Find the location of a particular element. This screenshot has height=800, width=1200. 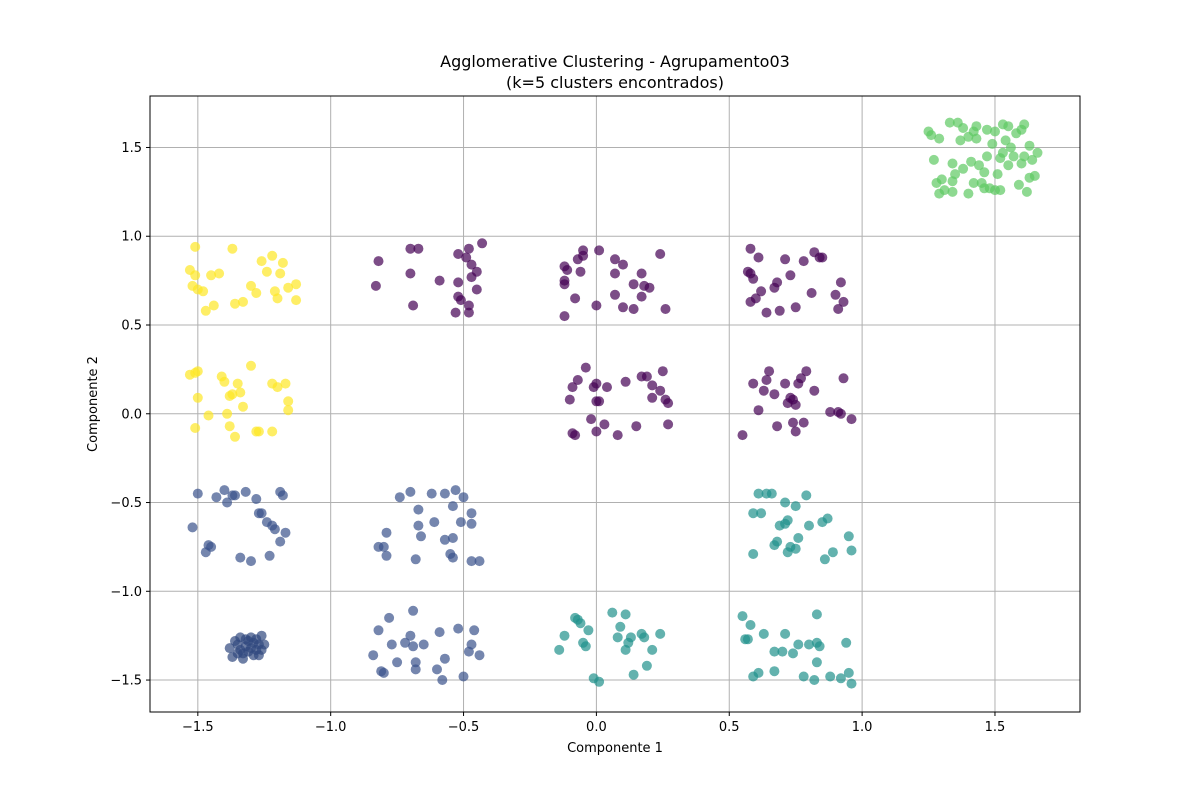

y-tick-label: 1.5 is located at coordinates (131, 148).